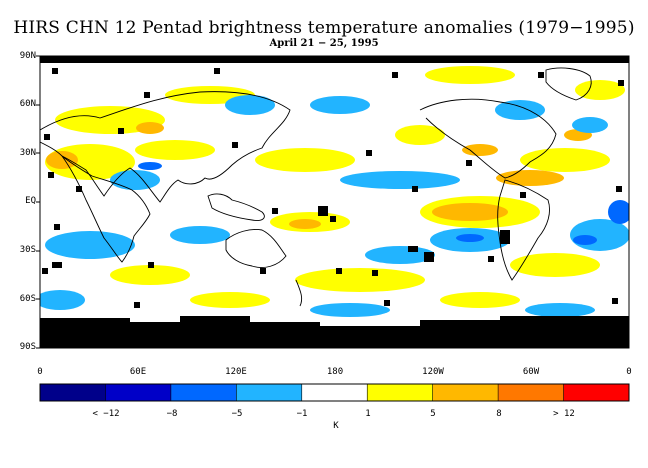  What do you see at coordinates (138, 372) in the screenshot?
I see `lon-label-60e: 60E` at bounding box center [138, 372].